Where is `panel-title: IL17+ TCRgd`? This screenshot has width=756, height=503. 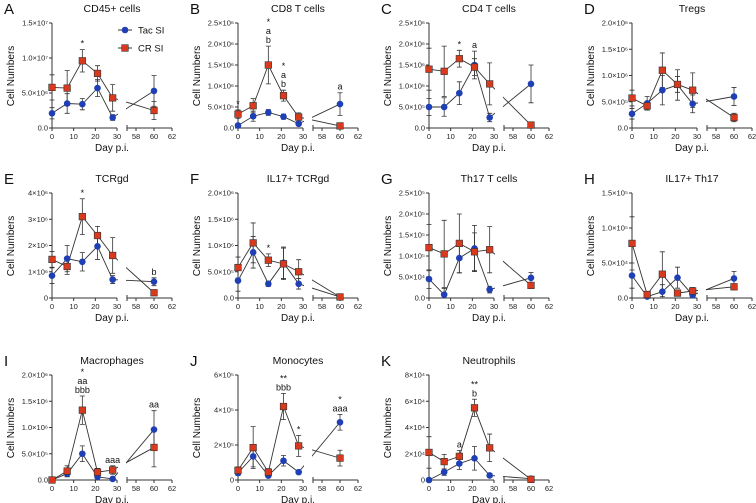
panel-title: IL17+ TCRgd is located at coordinates (298, 179).